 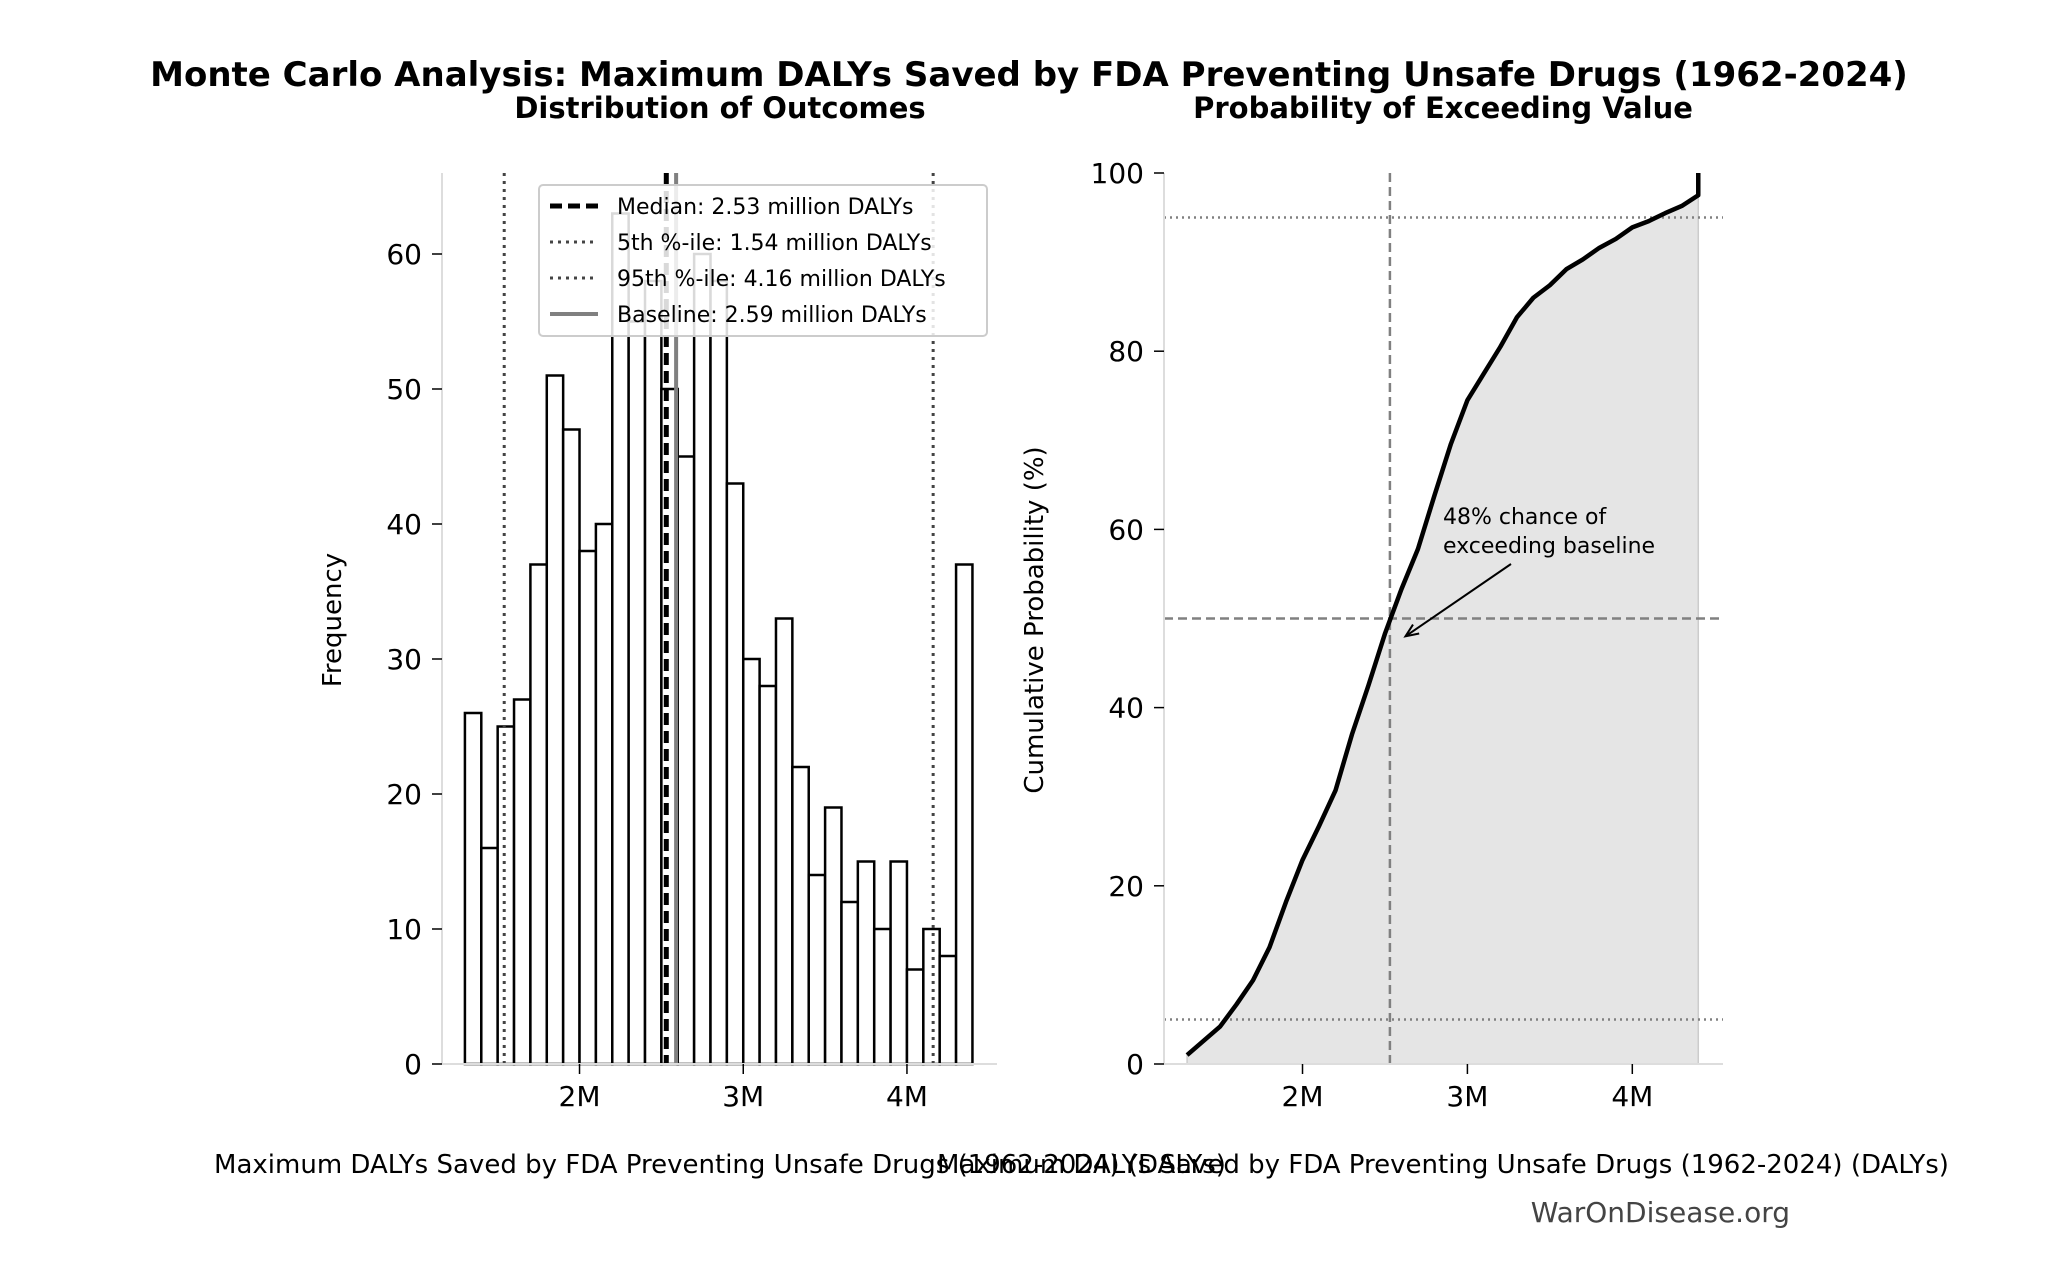 I want to click on legend-label: 5th %-ile: 1.54 million DALYs, so click(x=774, y=243).